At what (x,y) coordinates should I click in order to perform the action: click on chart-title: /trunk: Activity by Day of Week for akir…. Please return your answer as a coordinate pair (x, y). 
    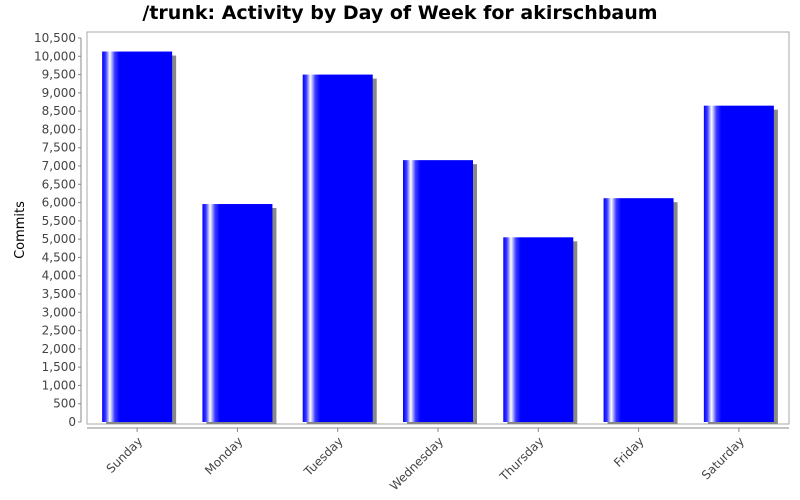
    Looking at the image, I should click on (400, 13).